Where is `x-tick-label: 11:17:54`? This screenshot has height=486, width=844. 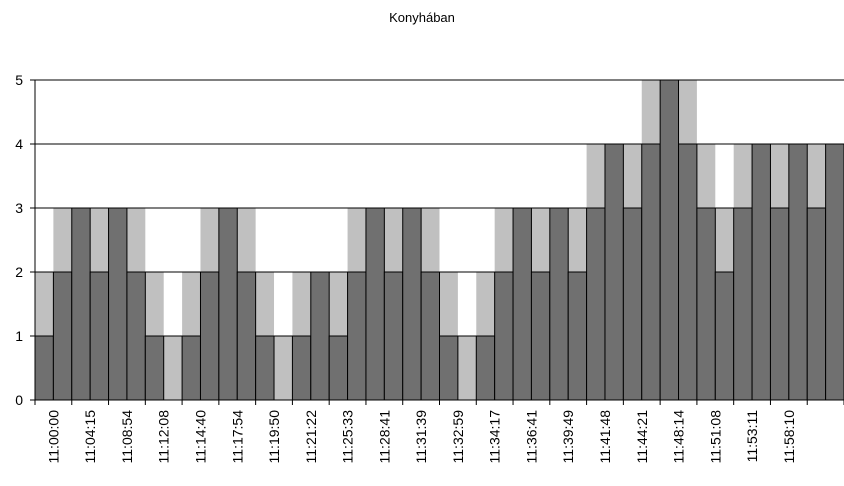
x-tick-label: 11:17:54 is located at coordinates (237, 437).